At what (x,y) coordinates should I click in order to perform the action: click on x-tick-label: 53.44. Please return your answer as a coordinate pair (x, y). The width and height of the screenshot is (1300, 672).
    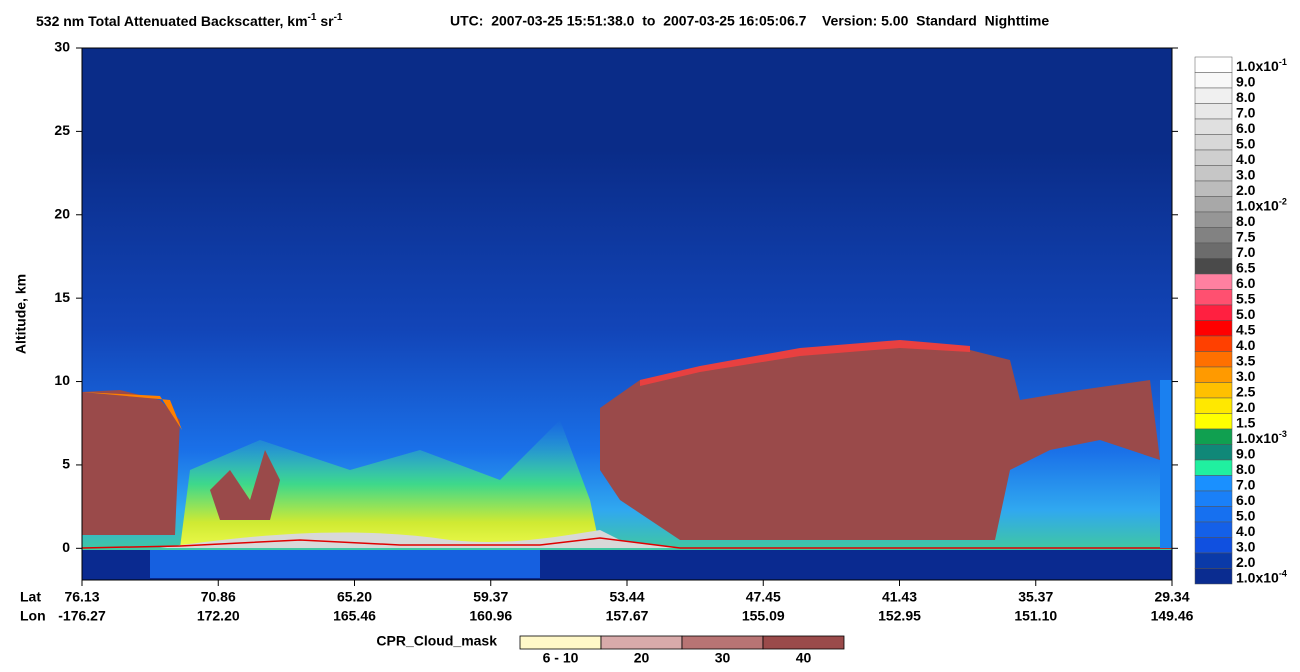
    Looking at the image, I should click on (626, 597).